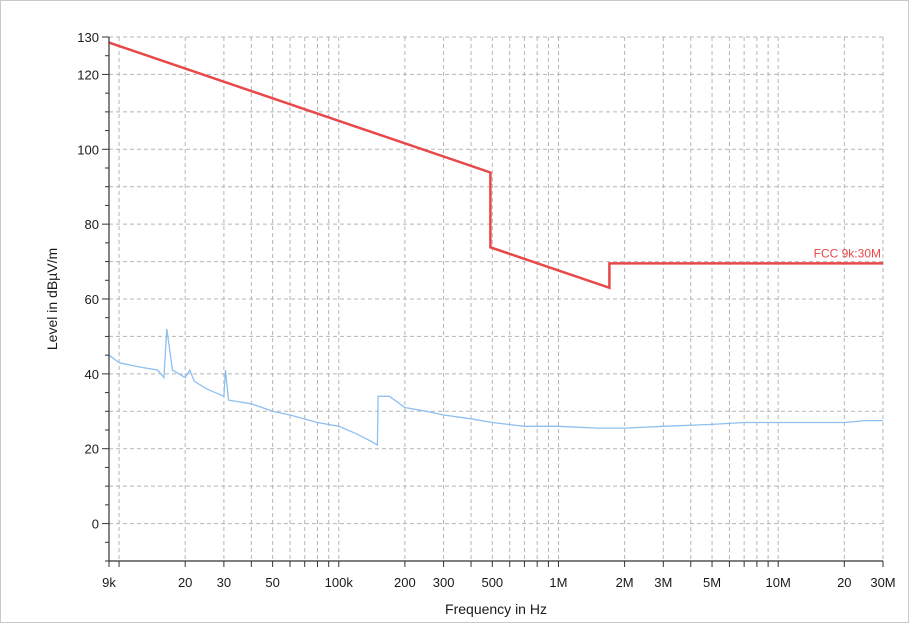  Describe the element at coordinates (847, 253) in the screenshot. I see `limit-line-label: FCC 9k:30M` at that location.